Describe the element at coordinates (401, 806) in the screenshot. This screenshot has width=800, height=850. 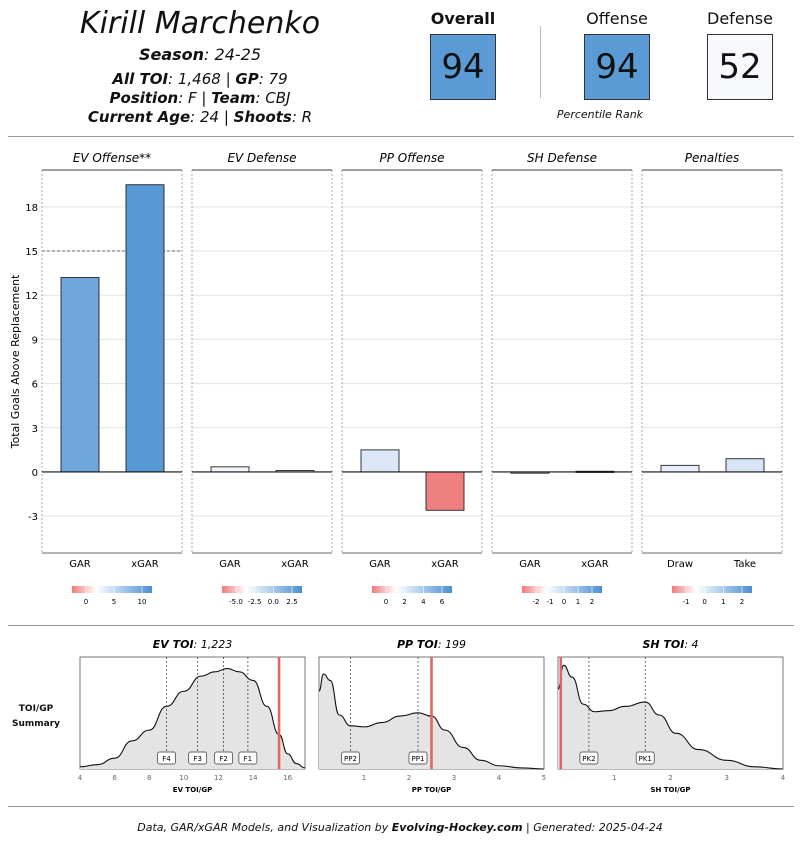
I see `footer-divider` at that location.